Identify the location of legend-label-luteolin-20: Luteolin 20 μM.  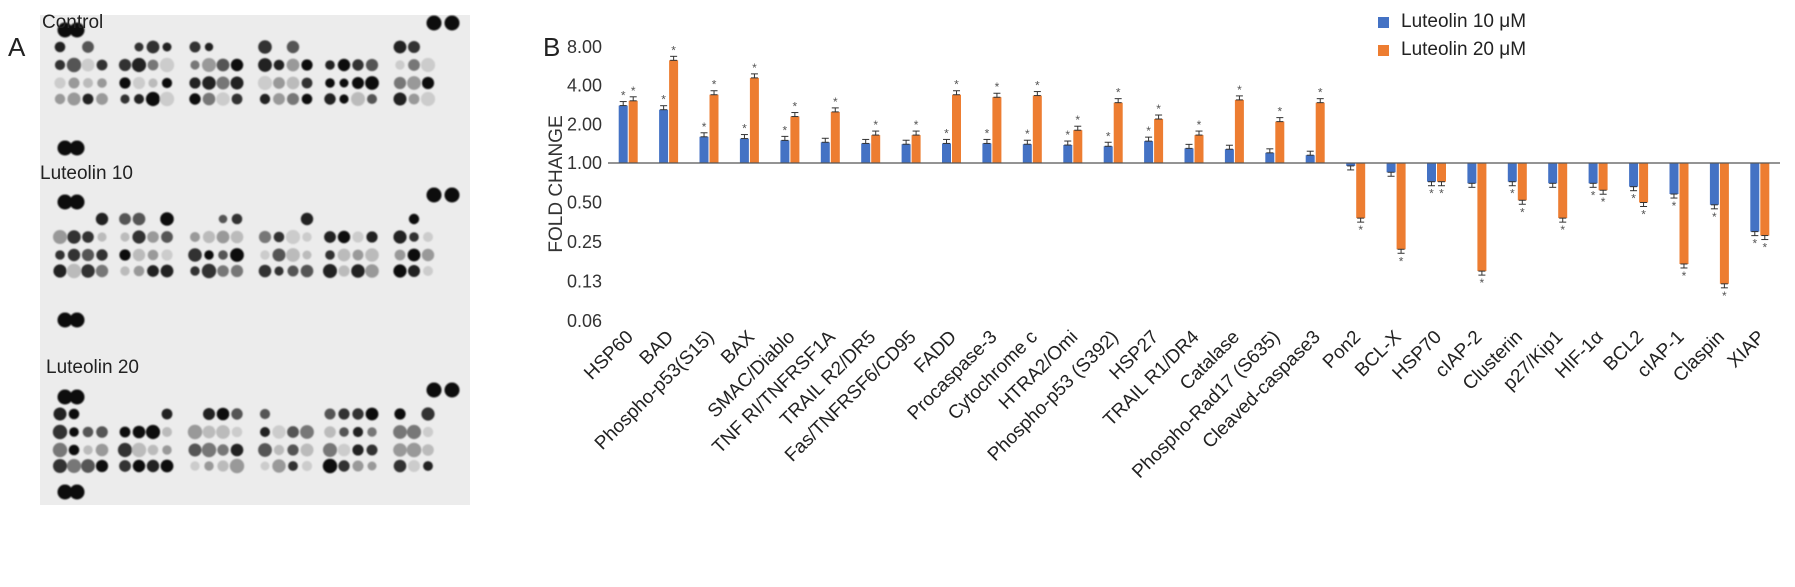
(1464, 49).